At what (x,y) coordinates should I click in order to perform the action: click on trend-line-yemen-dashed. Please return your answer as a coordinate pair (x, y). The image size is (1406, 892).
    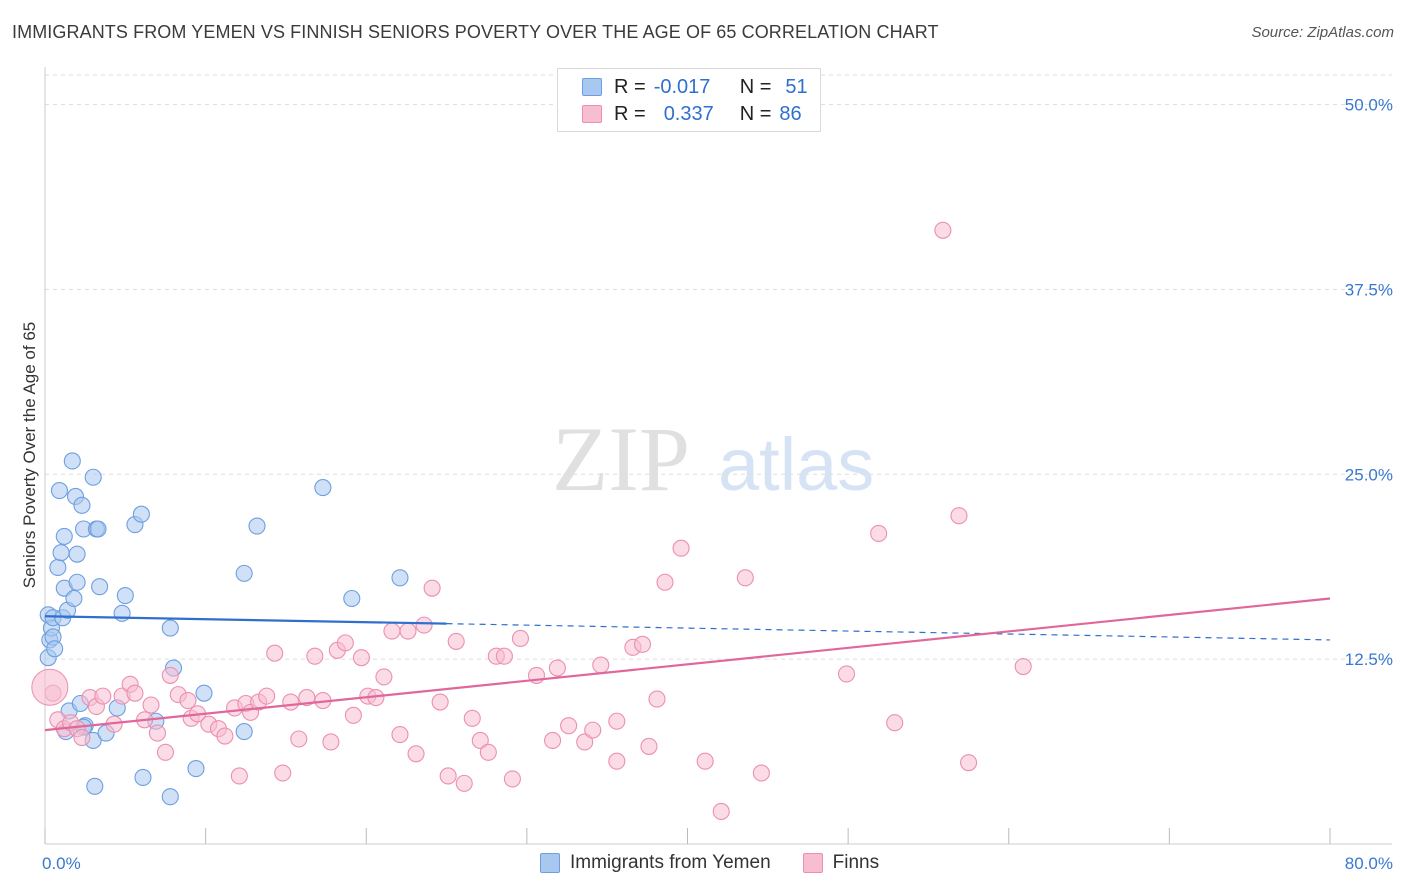
    Looking at the image, I should click on (888, 632).